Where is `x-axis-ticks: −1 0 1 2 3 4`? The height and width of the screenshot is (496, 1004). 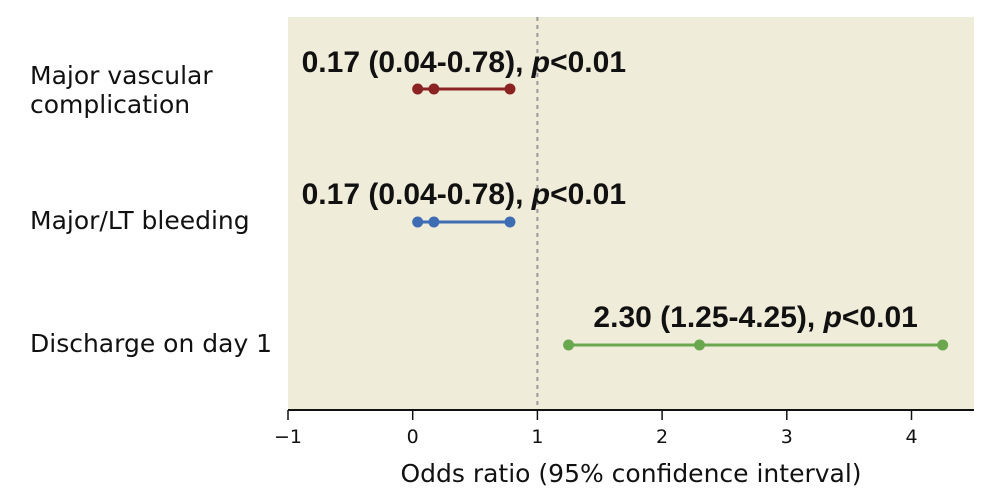 x-axis-ticks: −1 0 1 2 3 4 is located at coordinates (596, 429).